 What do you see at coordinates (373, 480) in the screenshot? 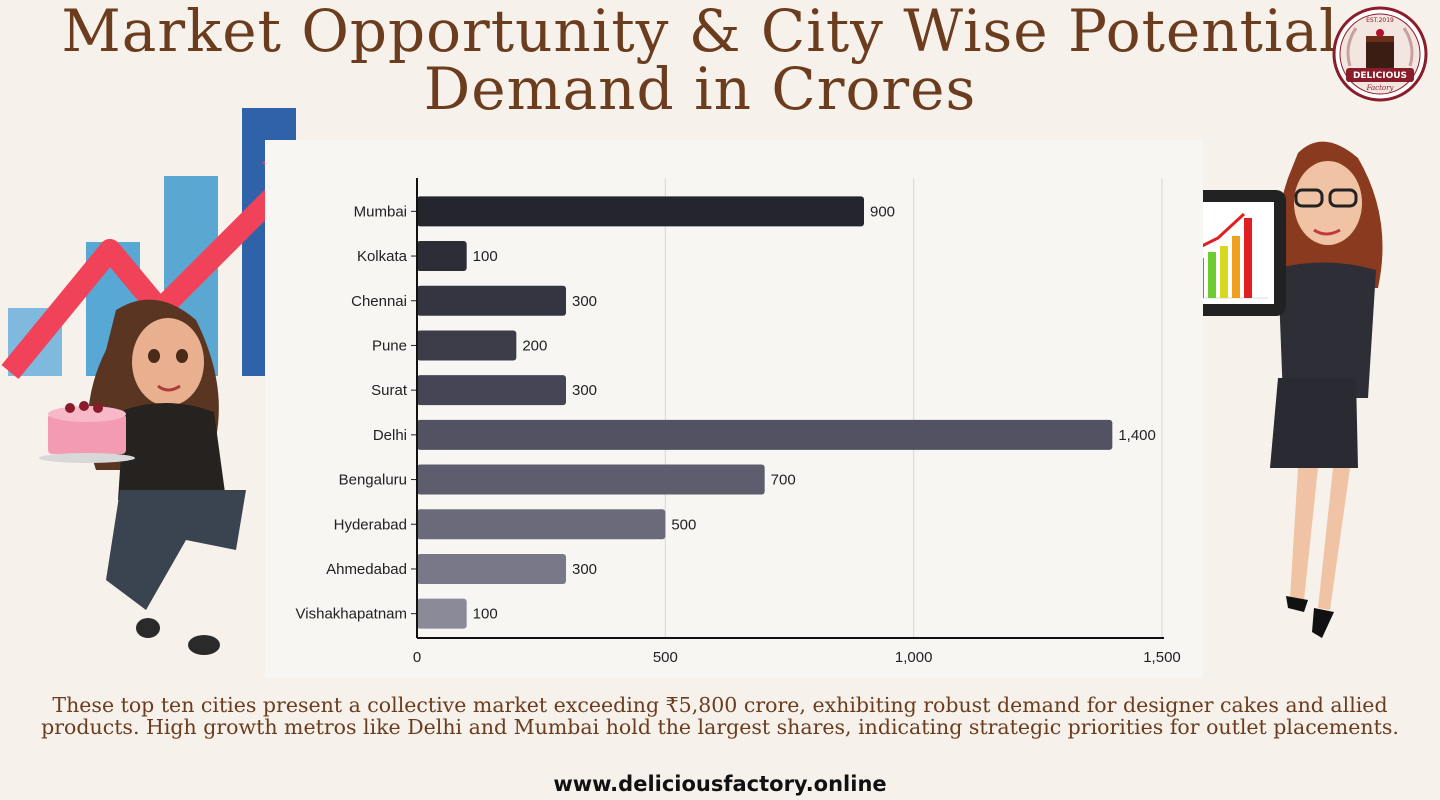
I see `category-label: Bengaluru` at bounding box center [373, 480].